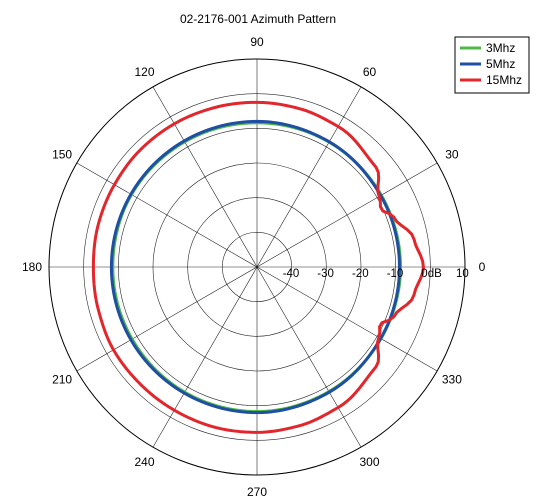 The image size is (536, 504). I want to click on radial-tick-label: -30, so click(325, 274).